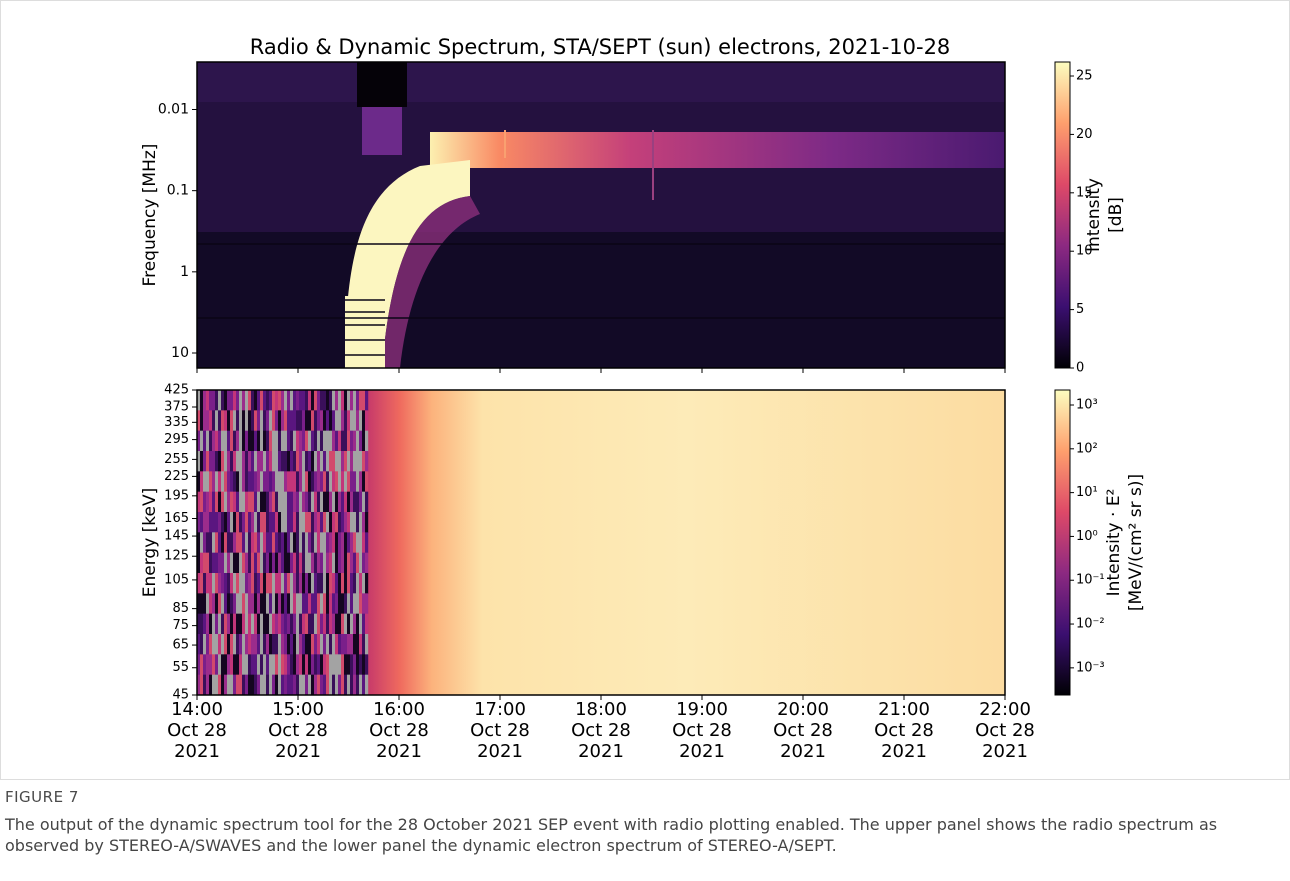 Image resolution: width=1290 pixels, height=881 pixels. What do you see at coordinates (298, 709) in the screenshot?
I see `x-tick-label: 15:00` at bounding box center [298, 709].